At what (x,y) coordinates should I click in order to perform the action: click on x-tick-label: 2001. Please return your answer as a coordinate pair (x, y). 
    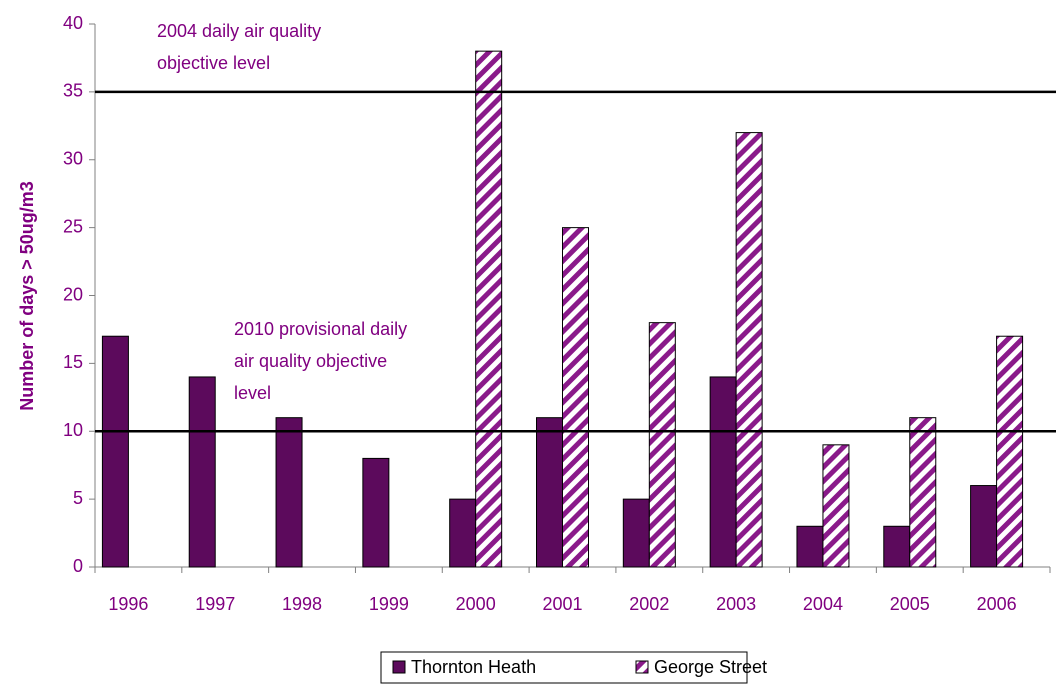
    Looking at the image, I should click on (562, 604).